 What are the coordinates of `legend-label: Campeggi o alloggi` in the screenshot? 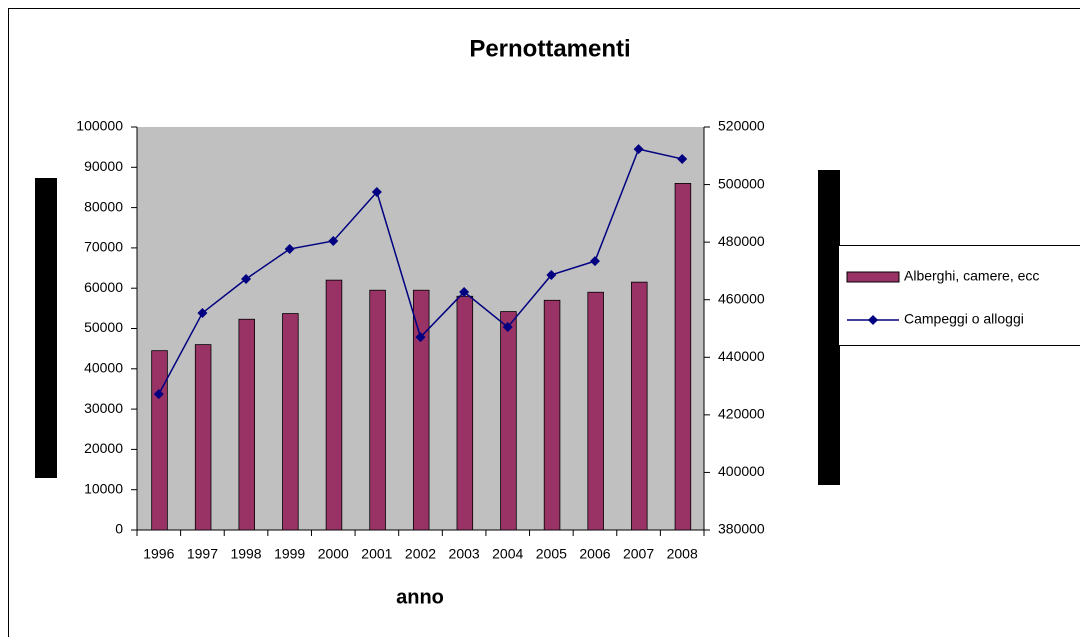 It's located at (964, 319).